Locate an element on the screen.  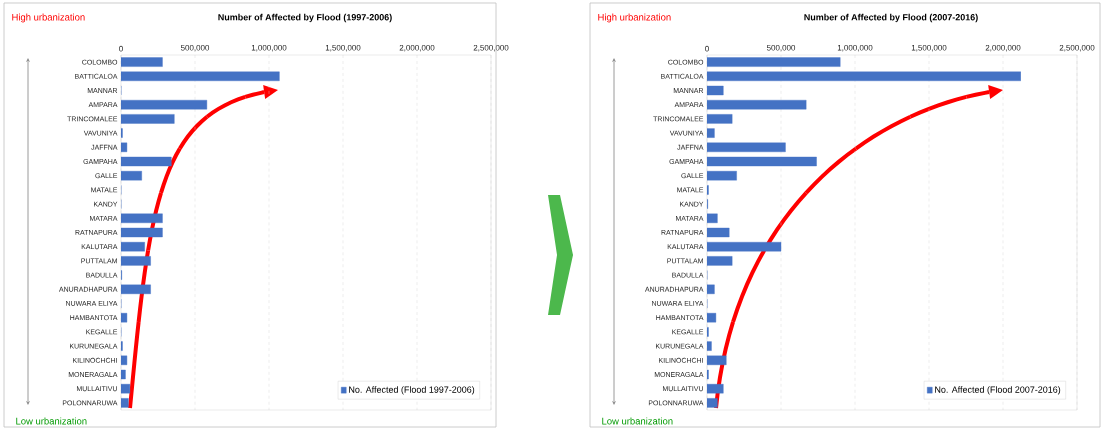
chart-title: Number of Affected by Flood (2007-2016) is located at coordinates (891, 18).